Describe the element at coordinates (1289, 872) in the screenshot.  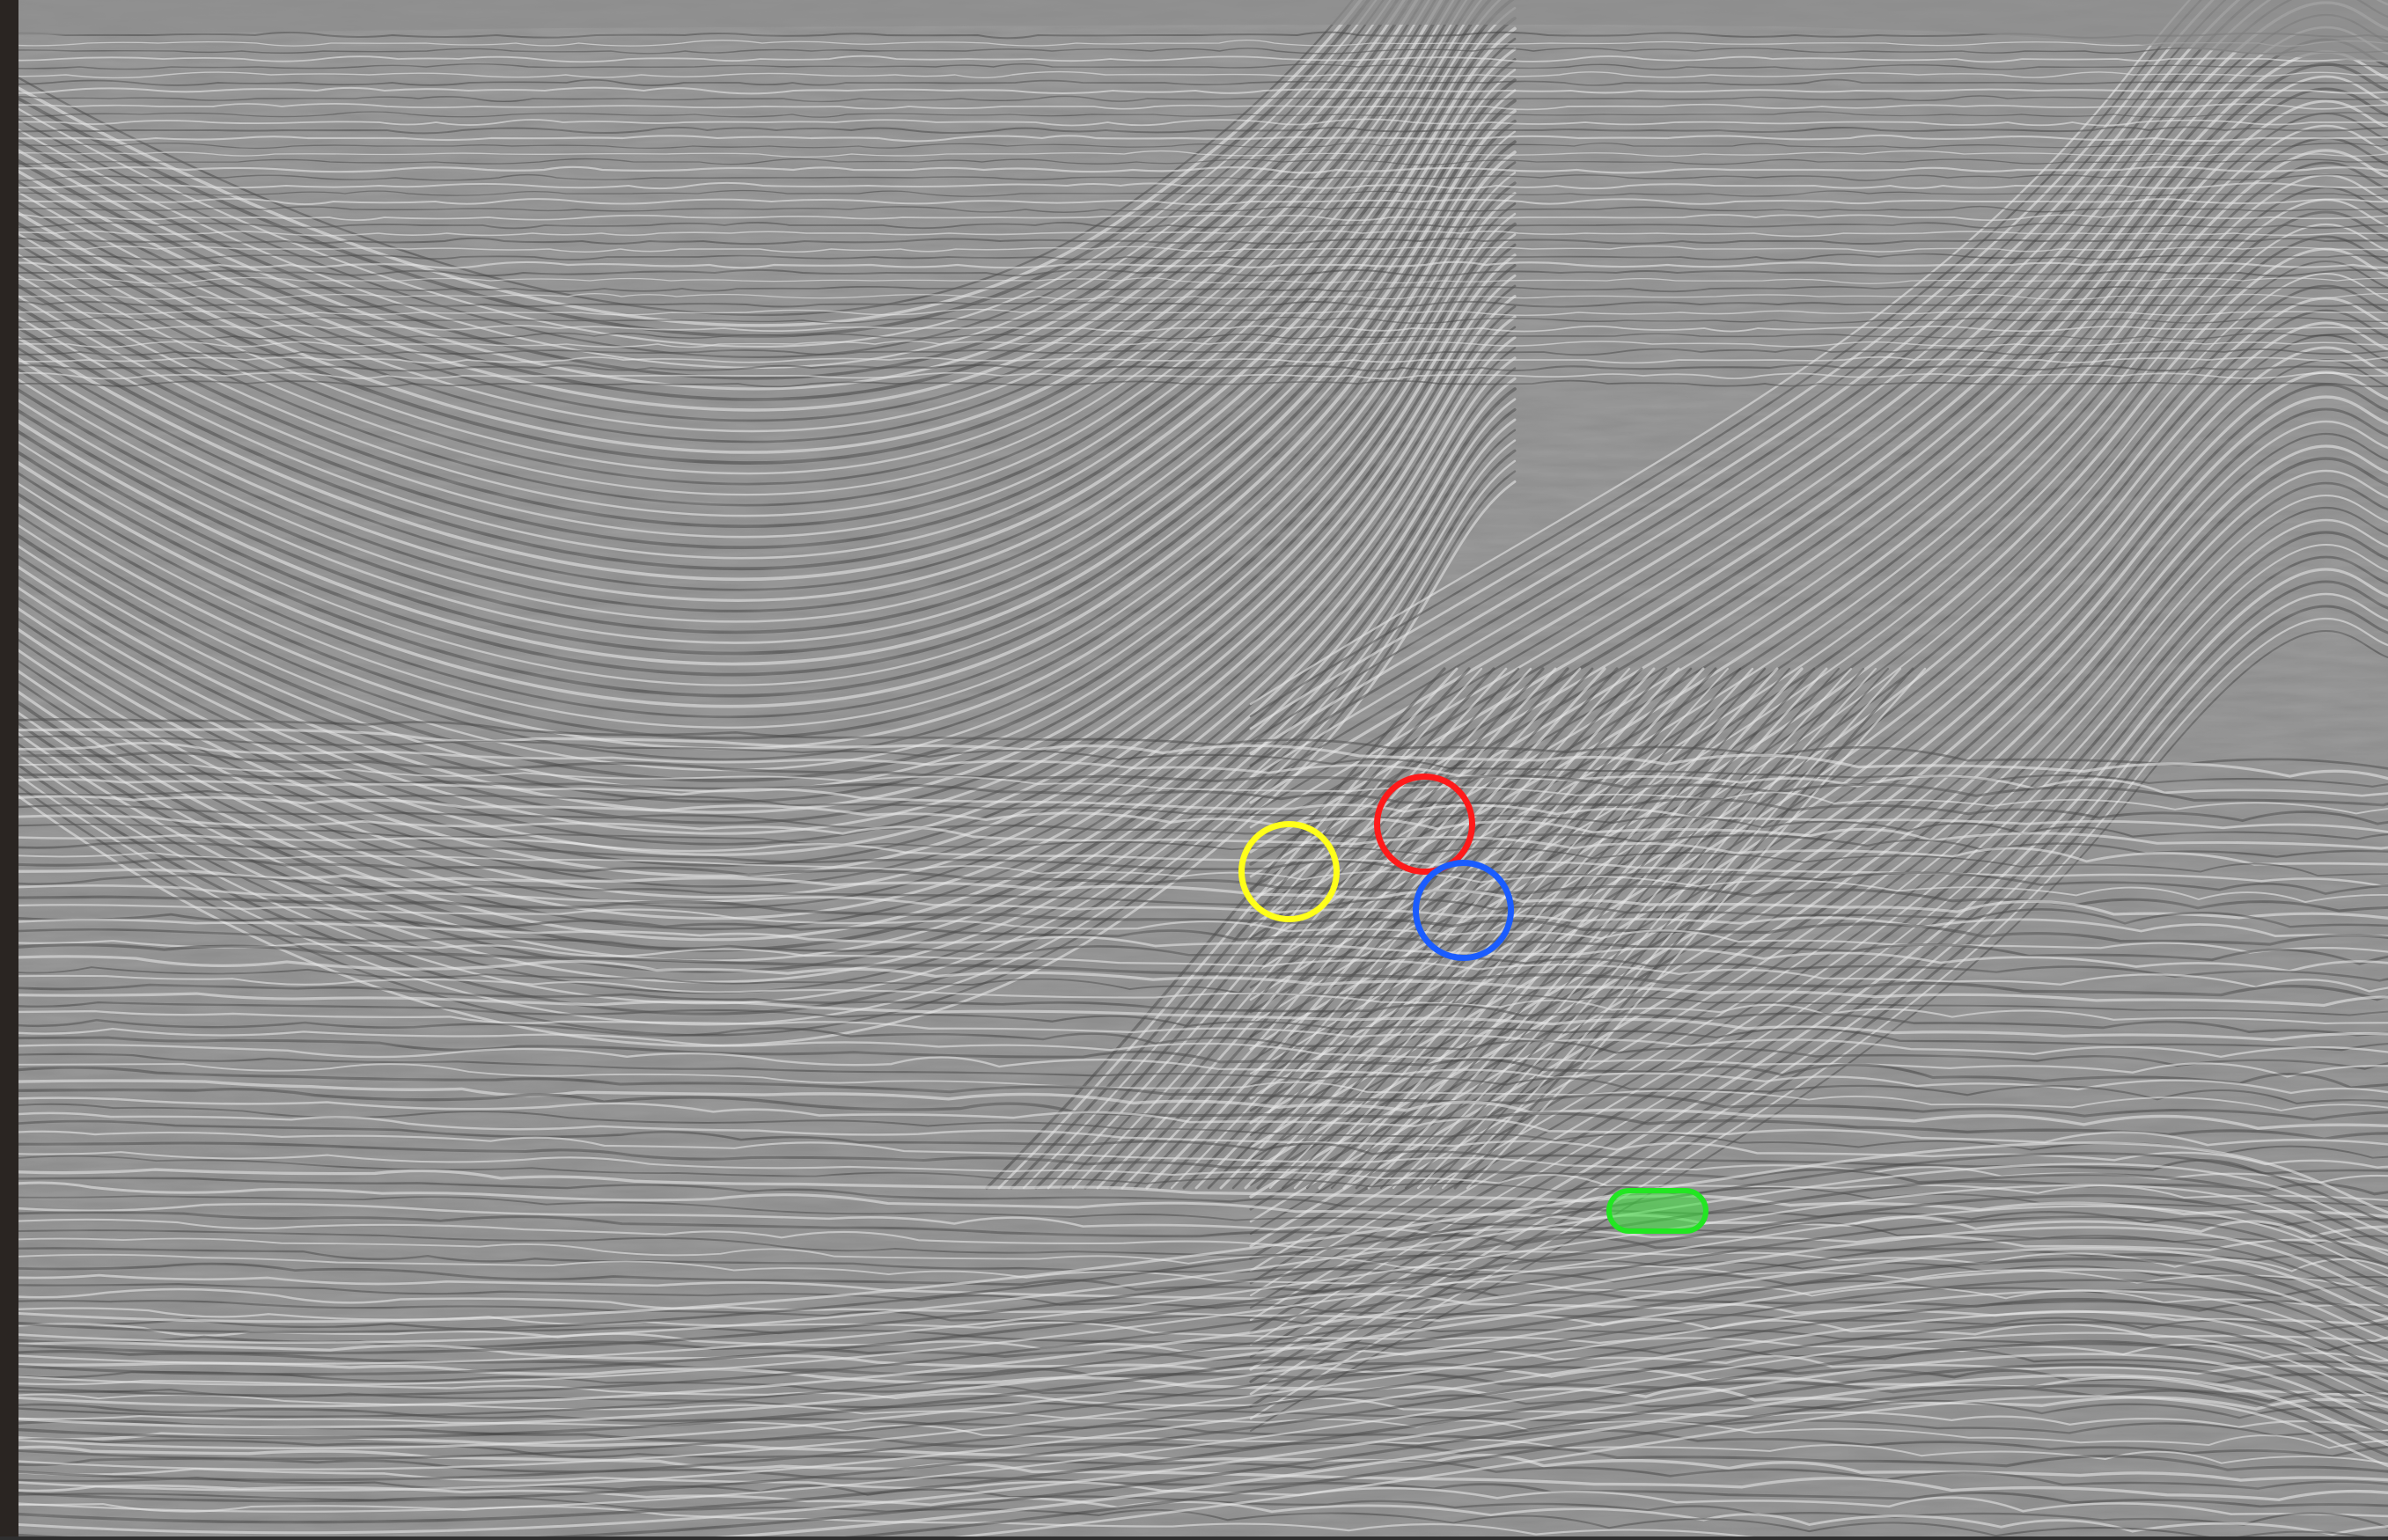
I see `yellow-circle-marker` at that location.